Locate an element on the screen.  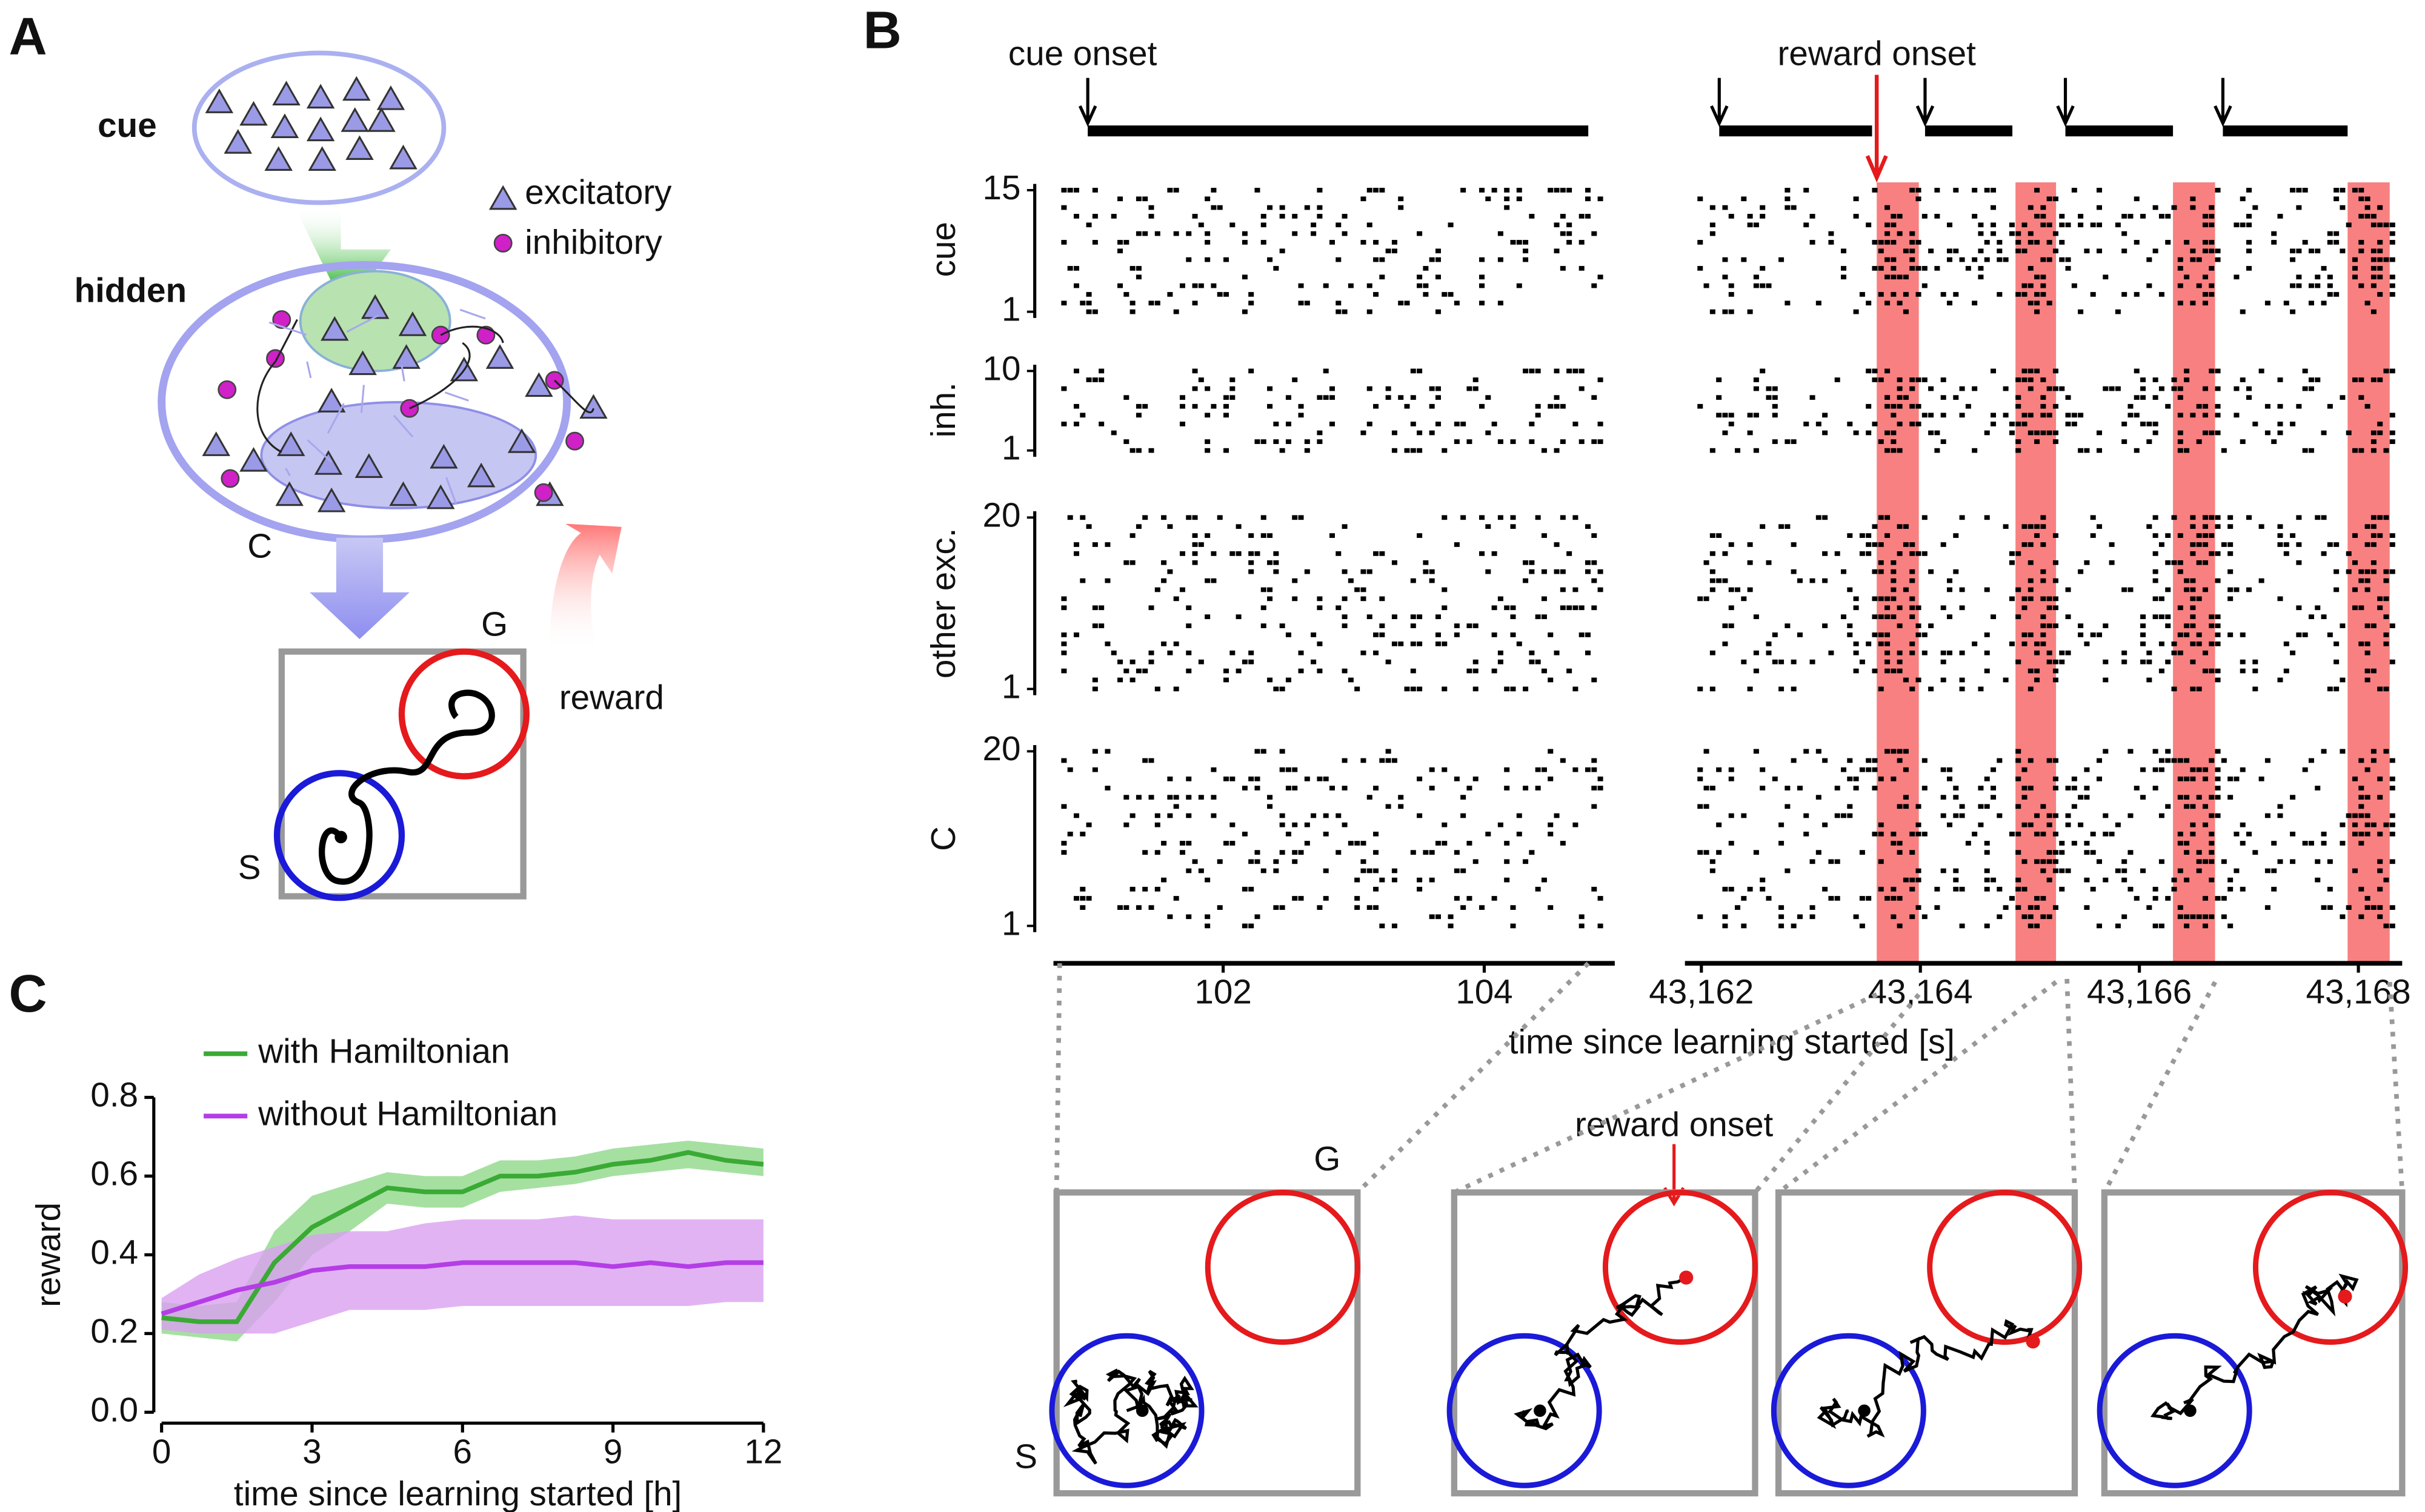
arena is located at coordinates (1926, 1343).